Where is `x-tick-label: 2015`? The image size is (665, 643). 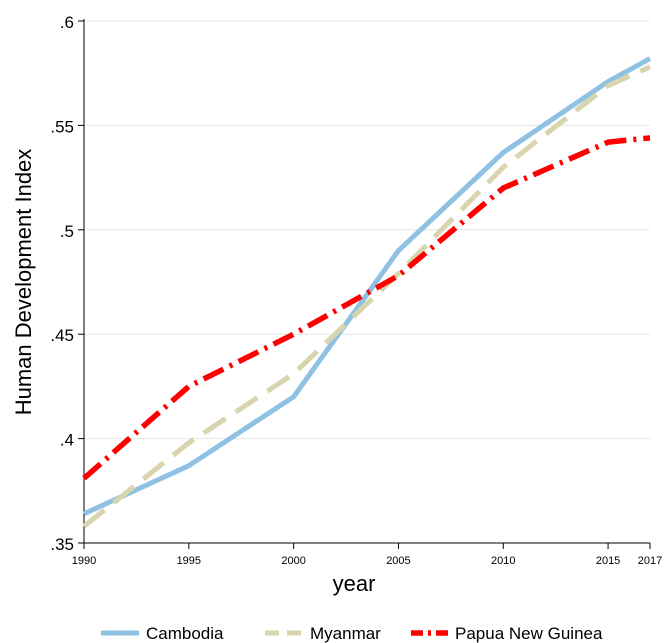 x-tick-label: 2015 is located at coordinates (608, 561).